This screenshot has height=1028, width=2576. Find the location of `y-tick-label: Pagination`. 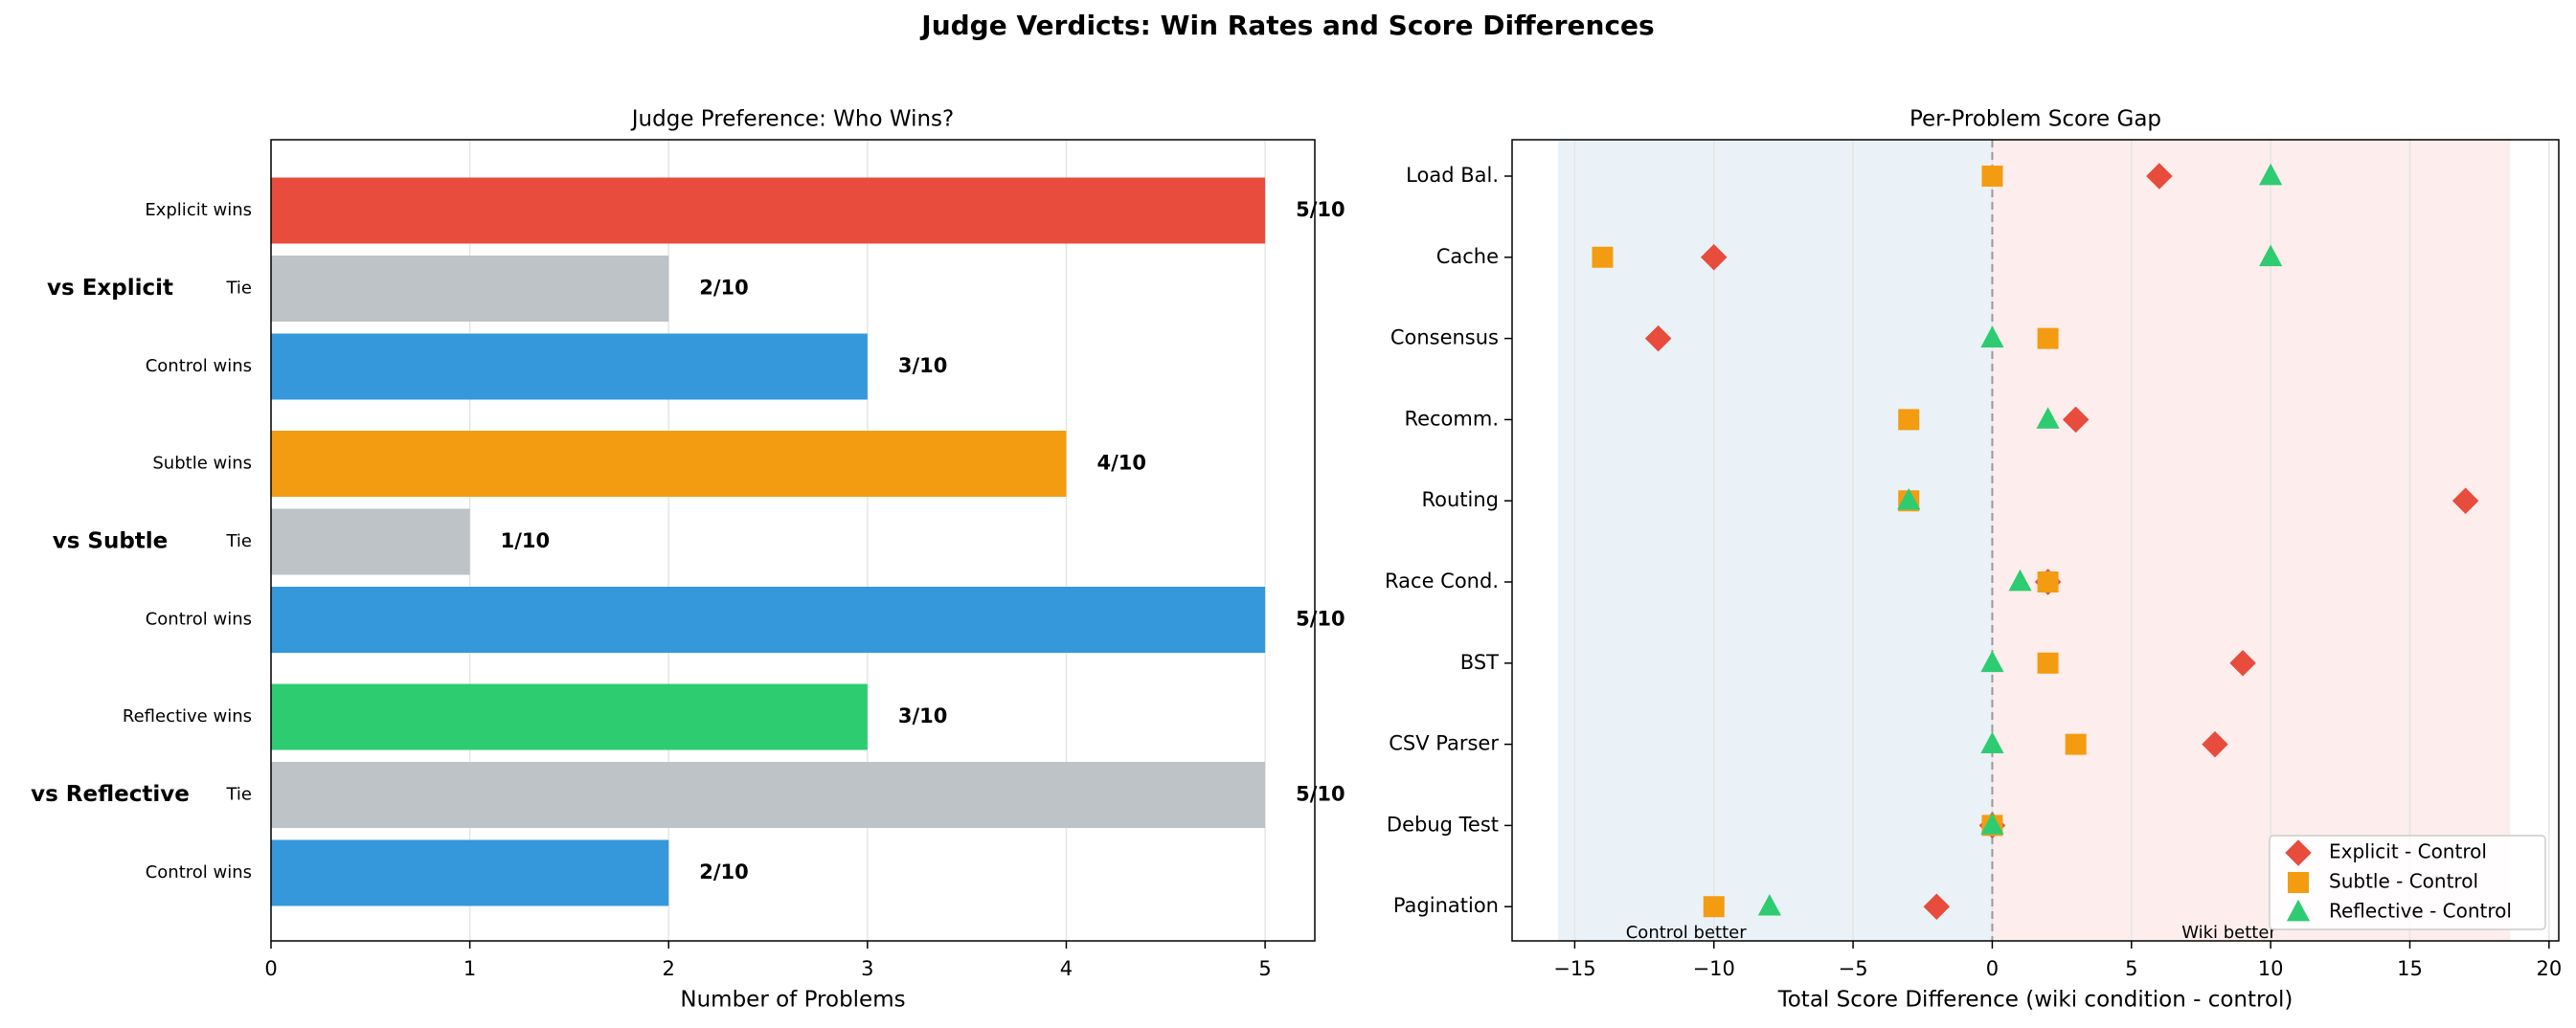

y-tick-label: Pagination is located at coordinates (1446, 905).